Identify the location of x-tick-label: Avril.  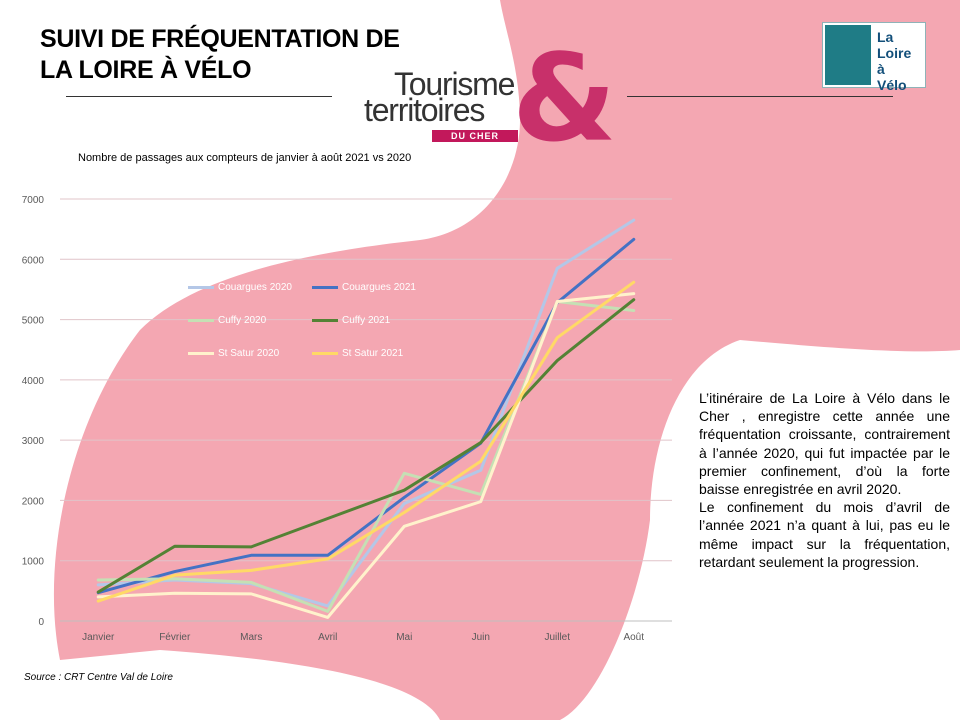
(327, 637).